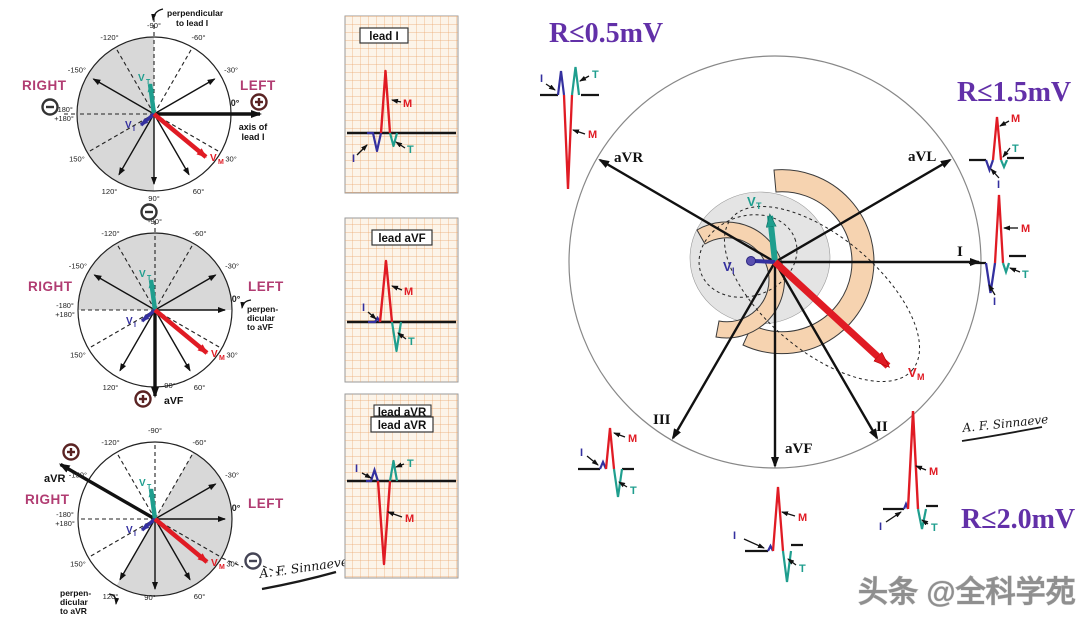 This screenshot has height=623, width=1080. Describe the element at coordinates (408, 292) in the screenshot. I see `m-label: M` at that location.